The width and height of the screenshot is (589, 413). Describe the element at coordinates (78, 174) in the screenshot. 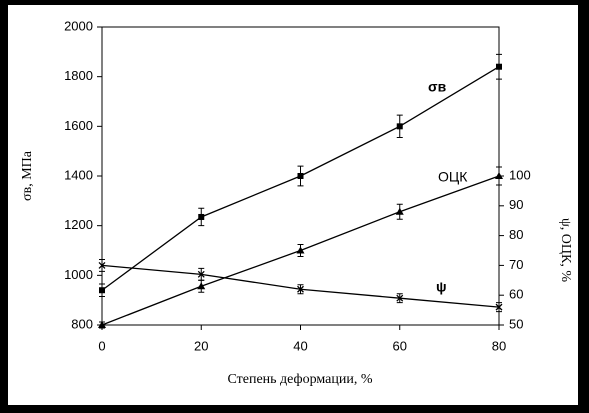

I see `y-tick-label: 1400` at that location.